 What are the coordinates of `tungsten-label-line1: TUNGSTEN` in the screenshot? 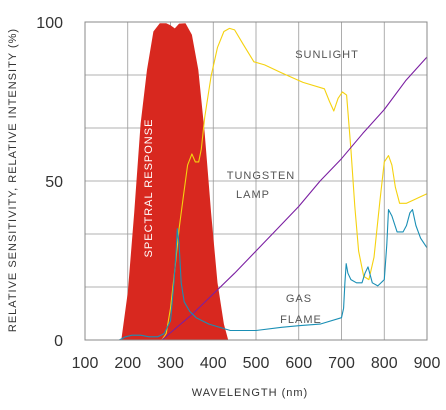 It's located at (261, 176).